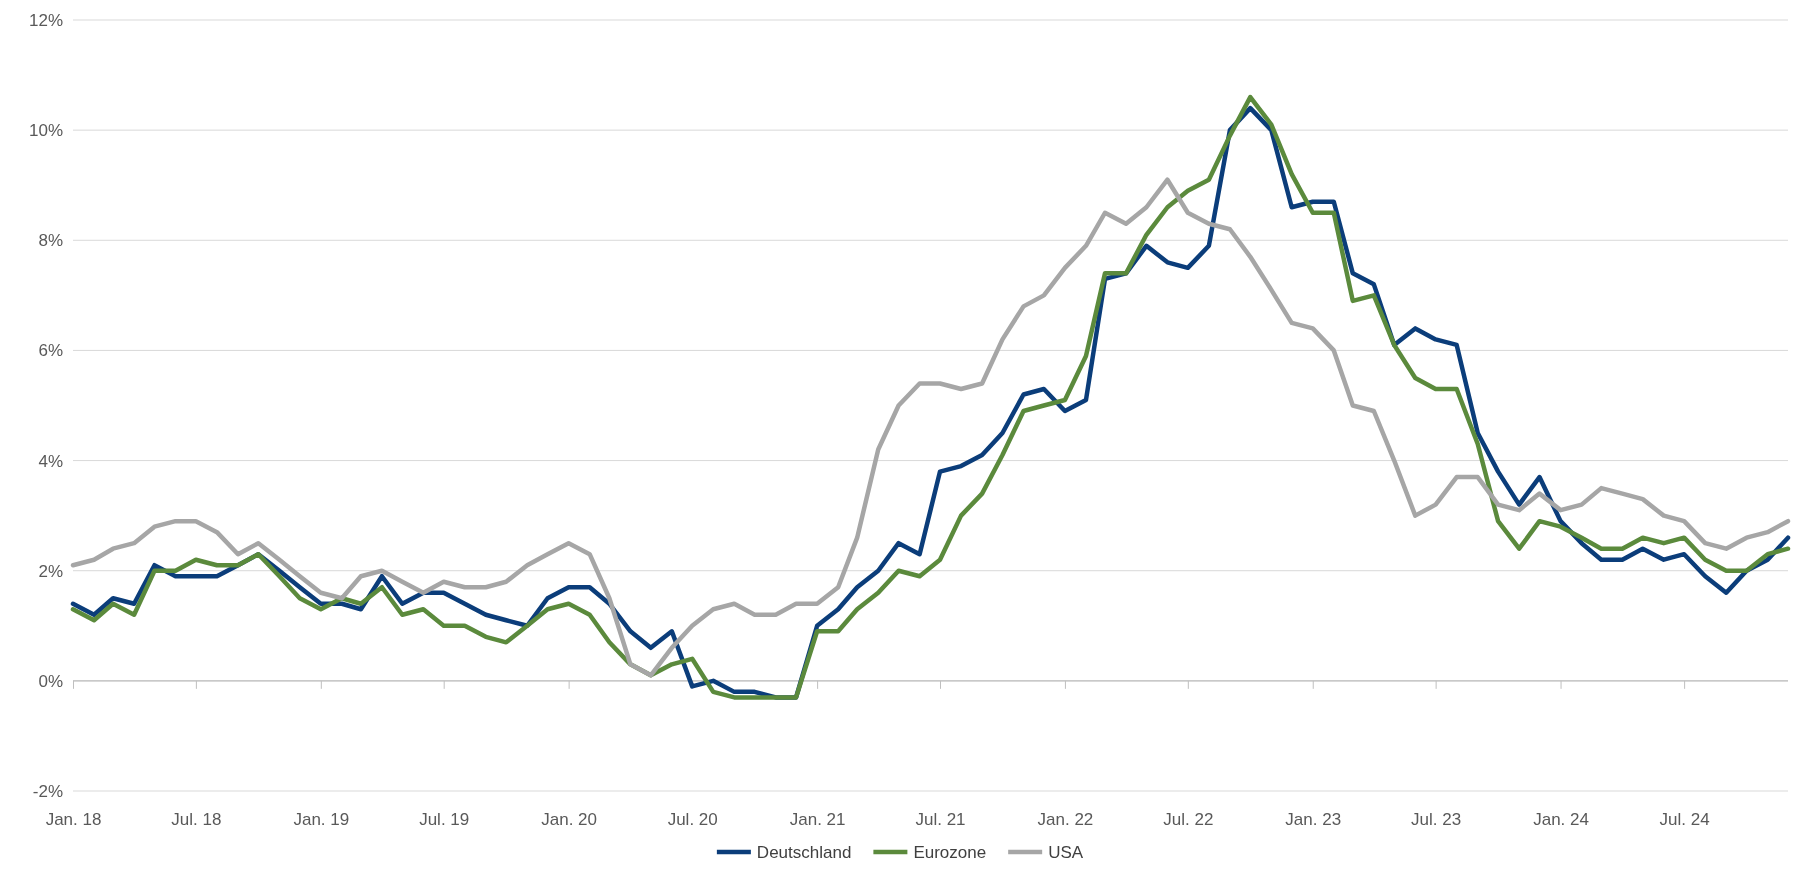  What do you see at coordinates (321, 820) in the screenshot?
I see `x-tick-label: Jan. 19` at bounding box center [321, 820].